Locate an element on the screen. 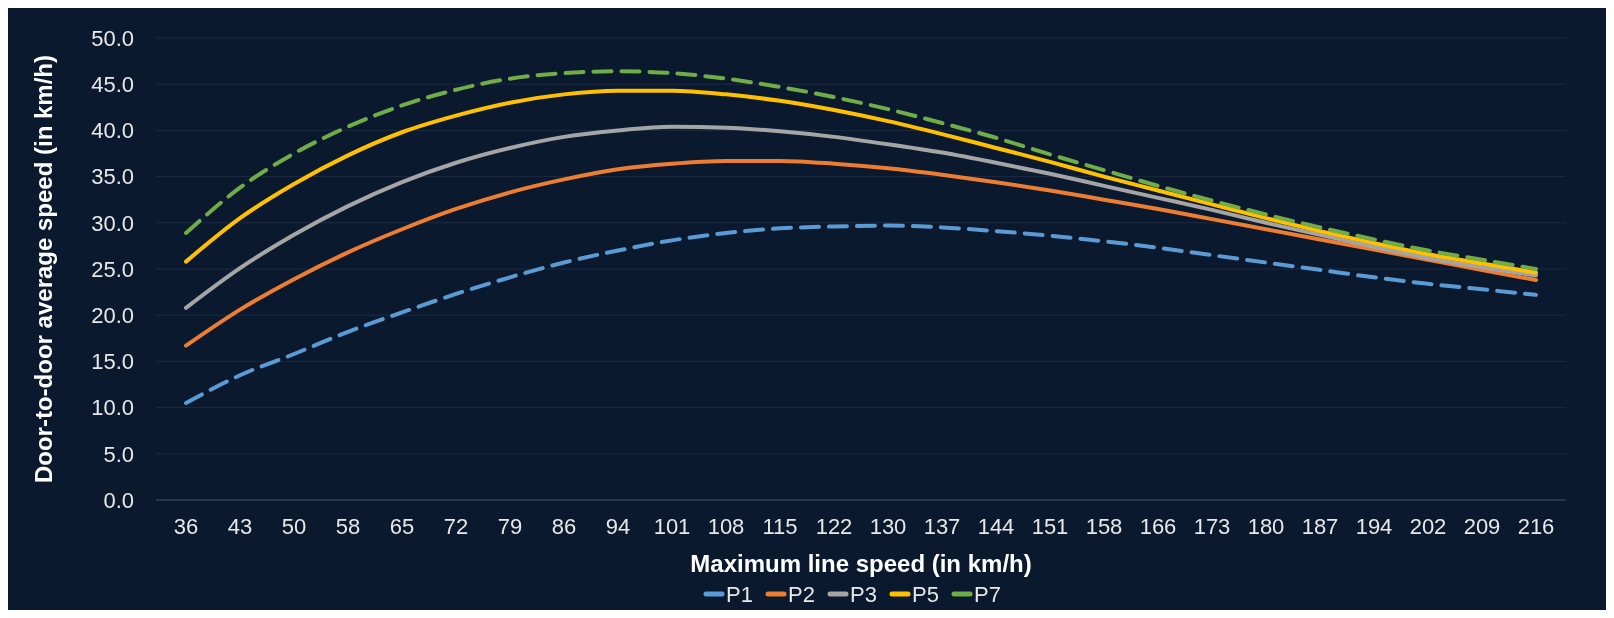  legend-label: P3 is located at coordinates (863, 594).